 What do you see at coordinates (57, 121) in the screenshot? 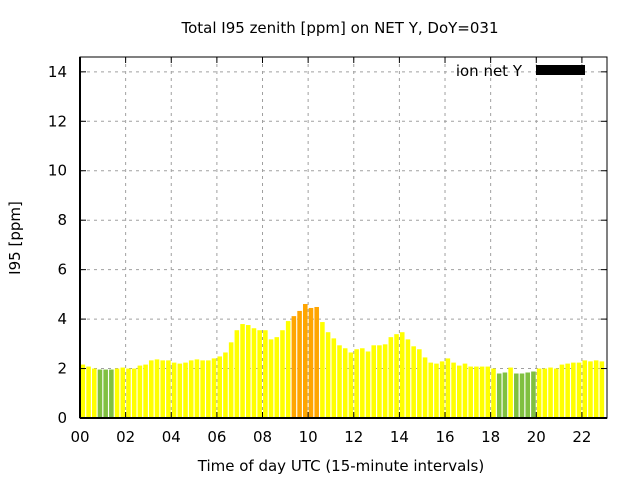
I see `y-tick-label: 12` at bounding box center [57, 121].